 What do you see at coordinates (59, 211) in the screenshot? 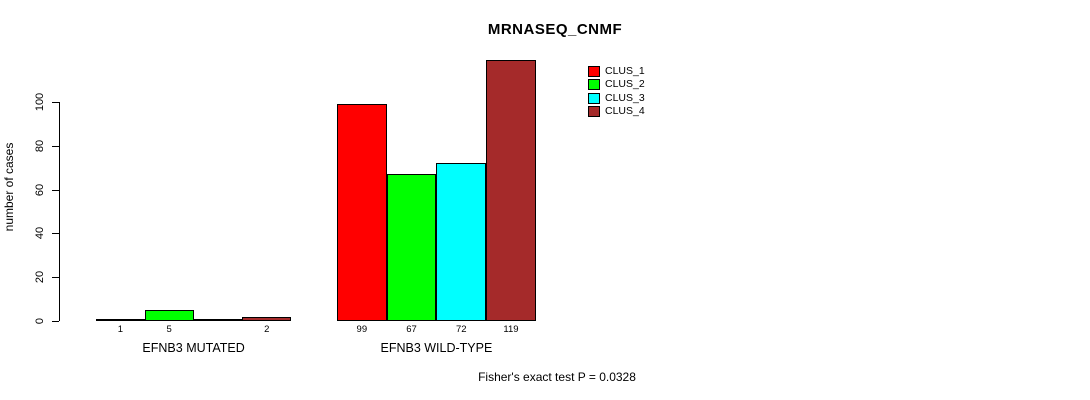
I see `y-axis-line` at bounding box center [59, 211].